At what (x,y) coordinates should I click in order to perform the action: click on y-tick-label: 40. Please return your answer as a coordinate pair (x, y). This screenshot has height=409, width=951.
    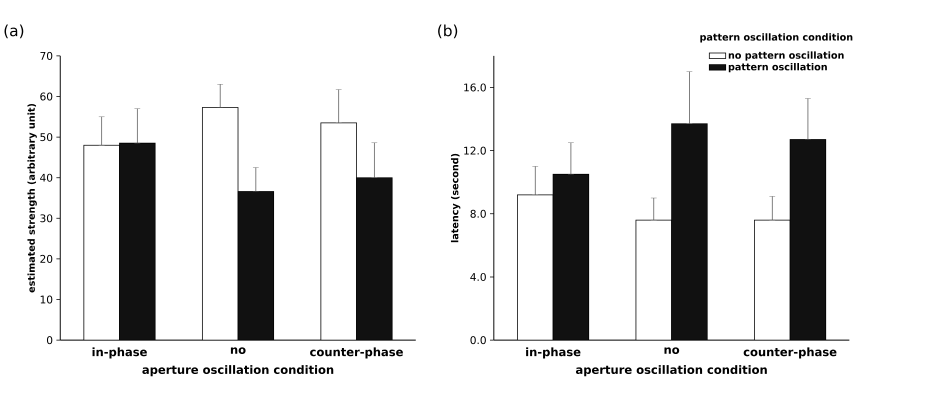
    Looking at the image, I should click on (46, 177).